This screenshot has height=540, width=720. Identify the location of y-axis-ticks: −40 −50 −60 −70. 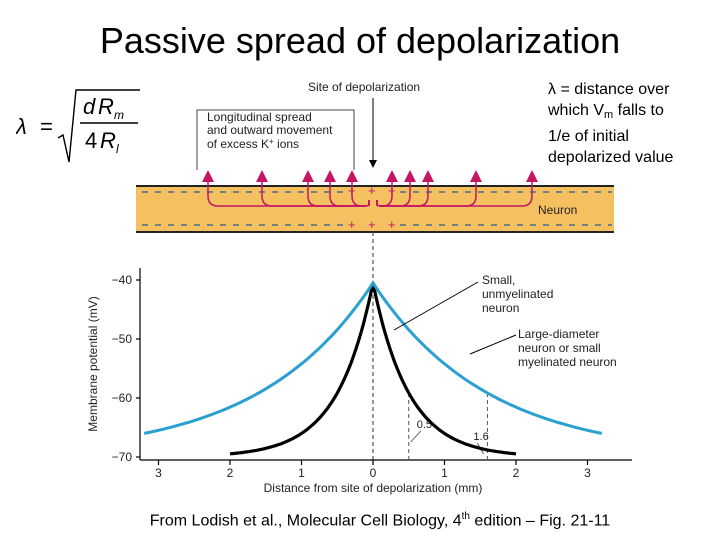
(126, 368).